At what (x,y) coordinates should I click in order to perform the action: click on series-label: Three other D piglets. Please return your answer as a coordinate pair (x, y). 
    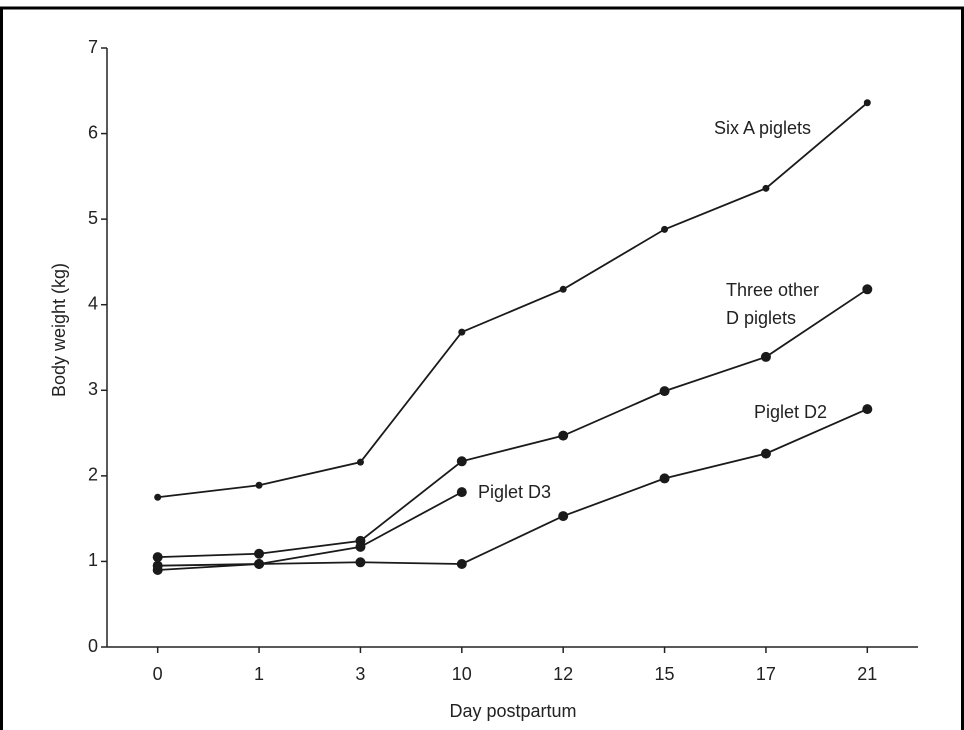
    Looking at the image, I should click on (773, 304).